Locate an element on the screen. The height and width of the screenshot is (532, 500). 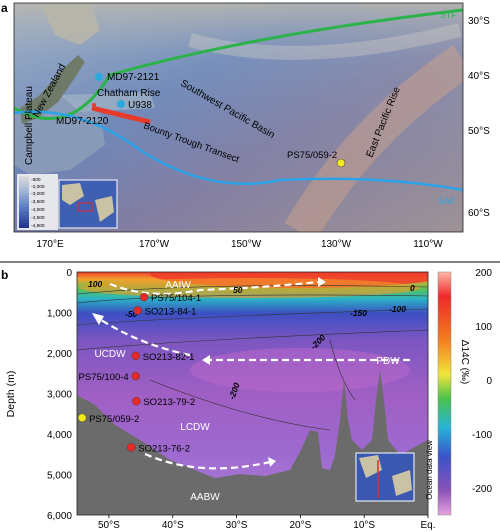
core-label-ps75-059-2: PS75/059-2 is located at coordinates (312, 155).